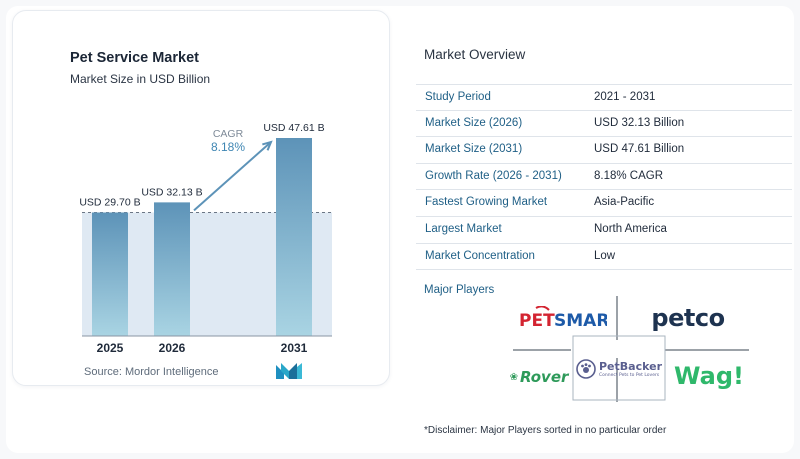  What do you see at coordinates (537, 320) in the screenshot?
I see `petsmart-logo-text-pet: PET` at bounding box center [537, 320].